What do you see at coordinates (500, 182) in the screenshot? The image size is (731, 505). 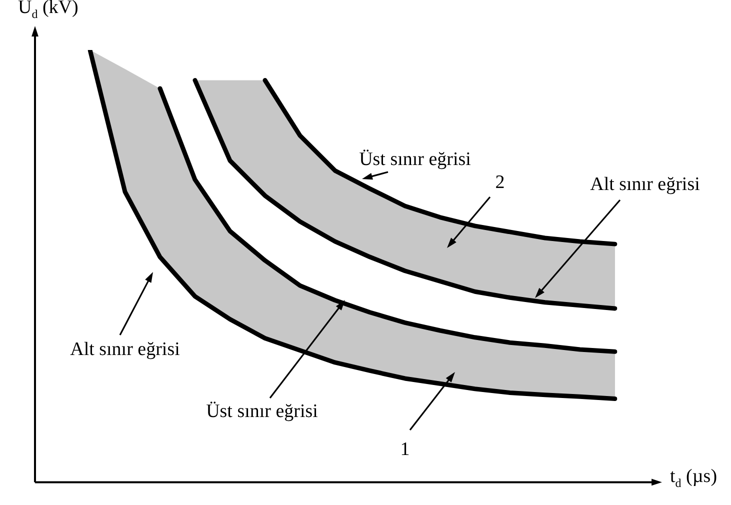 I see `annotation: 2` at bounding box center [500, 182].